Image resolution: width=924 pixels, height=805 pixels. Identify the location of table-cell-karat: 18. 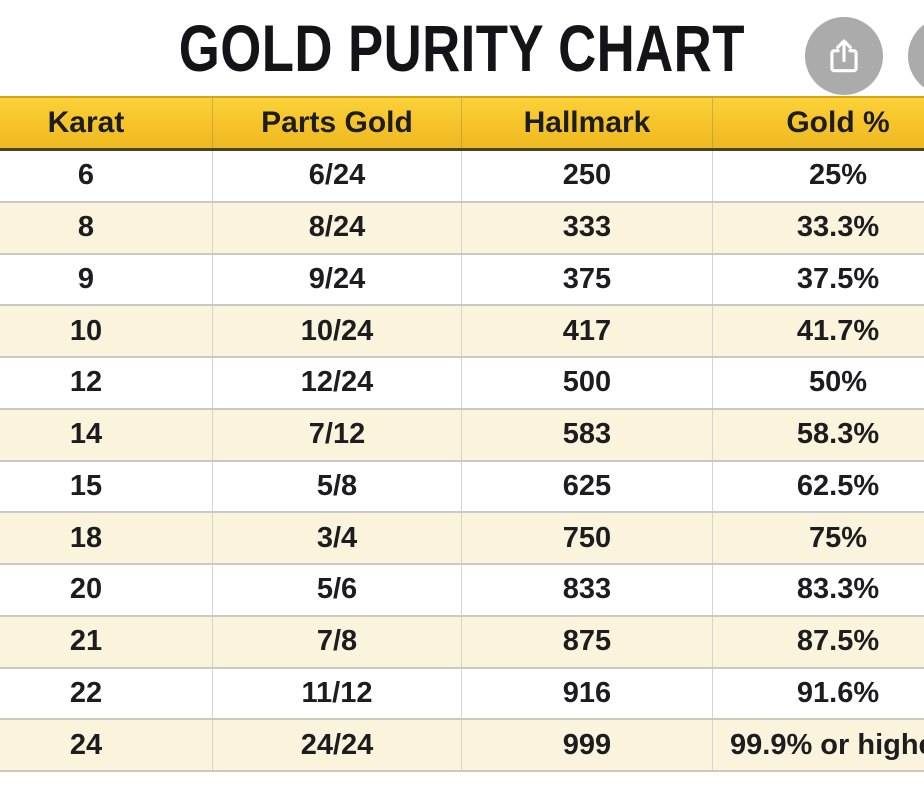
(106, 538).